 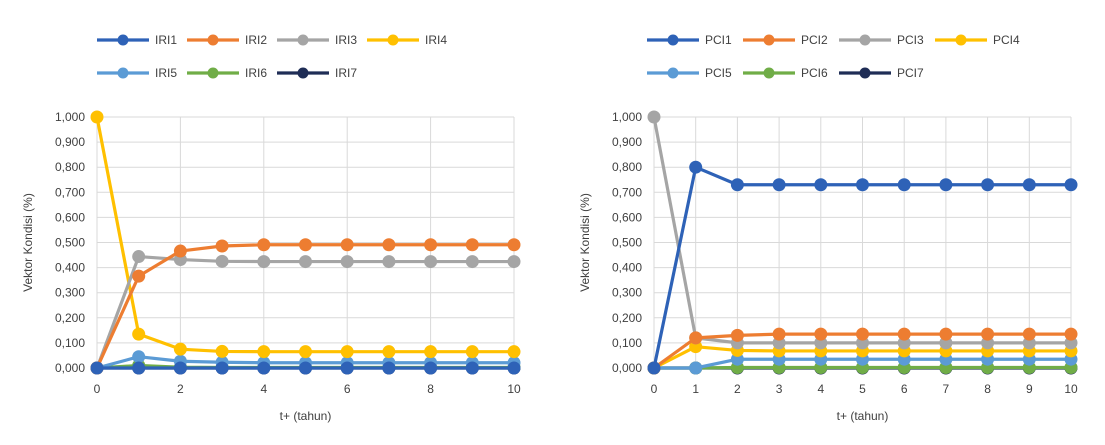 I want to click on legend-label: PCI2, so click(x=814, y=40).